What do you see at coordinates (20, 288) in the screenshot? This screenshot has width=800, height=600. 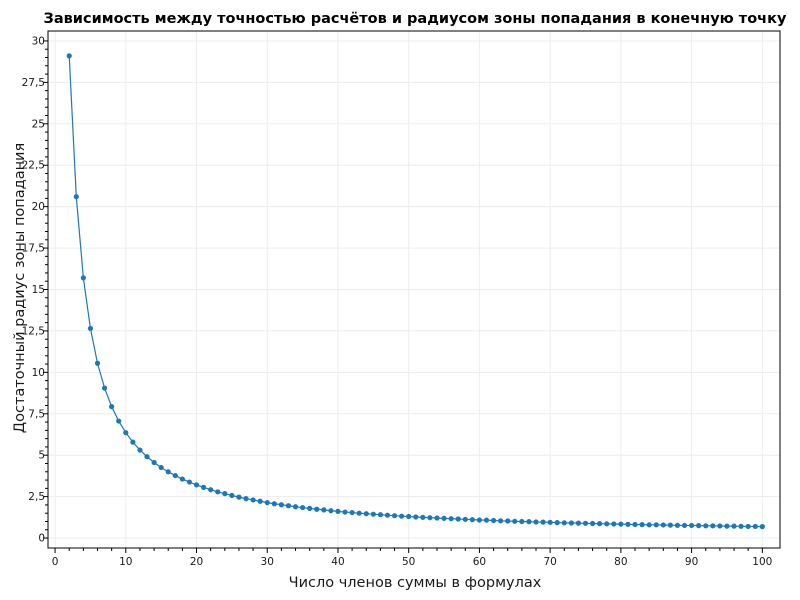 I see `y-axis-label: Достаточный радиус зоны попадания` at bounding box center [20, 288].